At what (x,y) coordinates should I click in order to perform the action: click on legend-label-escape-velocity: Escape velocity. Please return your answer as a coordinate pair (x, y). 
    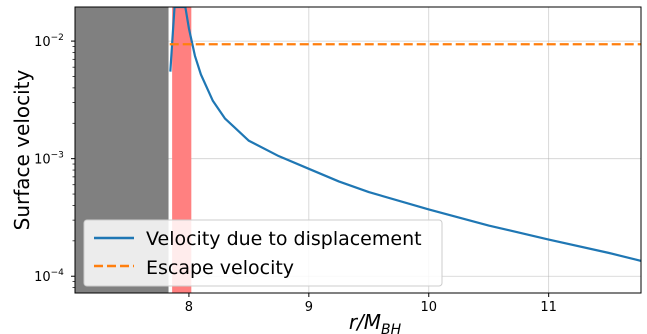
    Looking at the image, I should click on (220, 268).